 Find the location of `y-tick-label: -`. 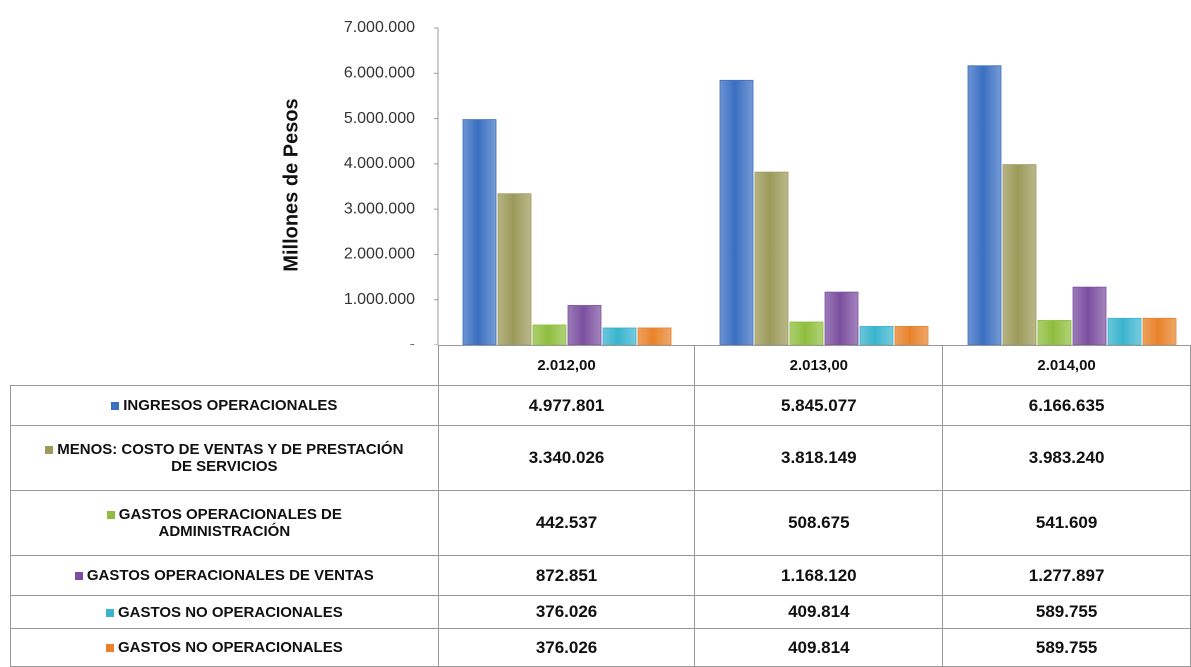

y-tick-label: - is located at coordinates (412, 340).